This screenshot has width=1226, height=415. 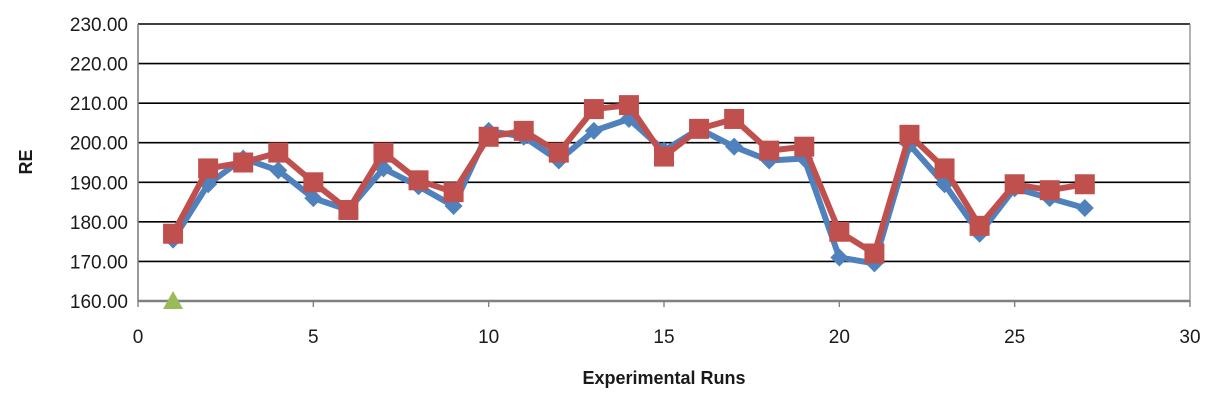 What do you see at coordinates (1014, 337) in the screenshot?
I see `x-tick-label: 25` at bounding box center [1014, 337].